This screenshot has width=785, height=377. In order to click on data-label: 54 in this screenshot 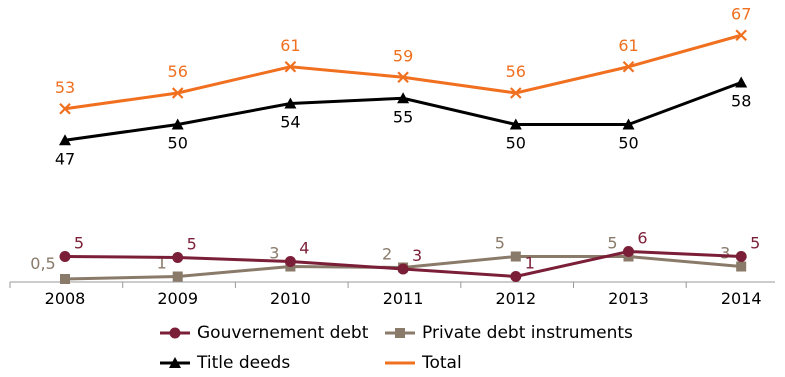, I will do `click(290, 122)`.